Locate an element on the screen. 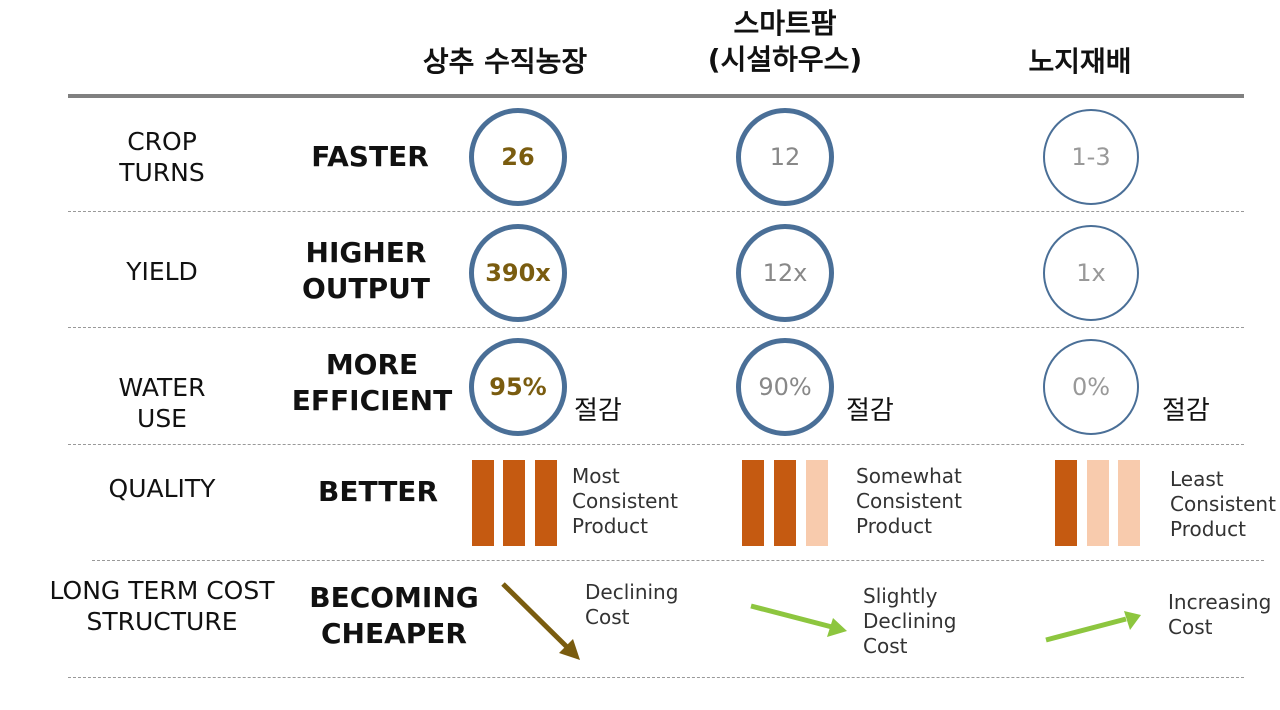 The image size is (1280, 710). value-circle-vertical: 390x is located at coordinates (518, 273).